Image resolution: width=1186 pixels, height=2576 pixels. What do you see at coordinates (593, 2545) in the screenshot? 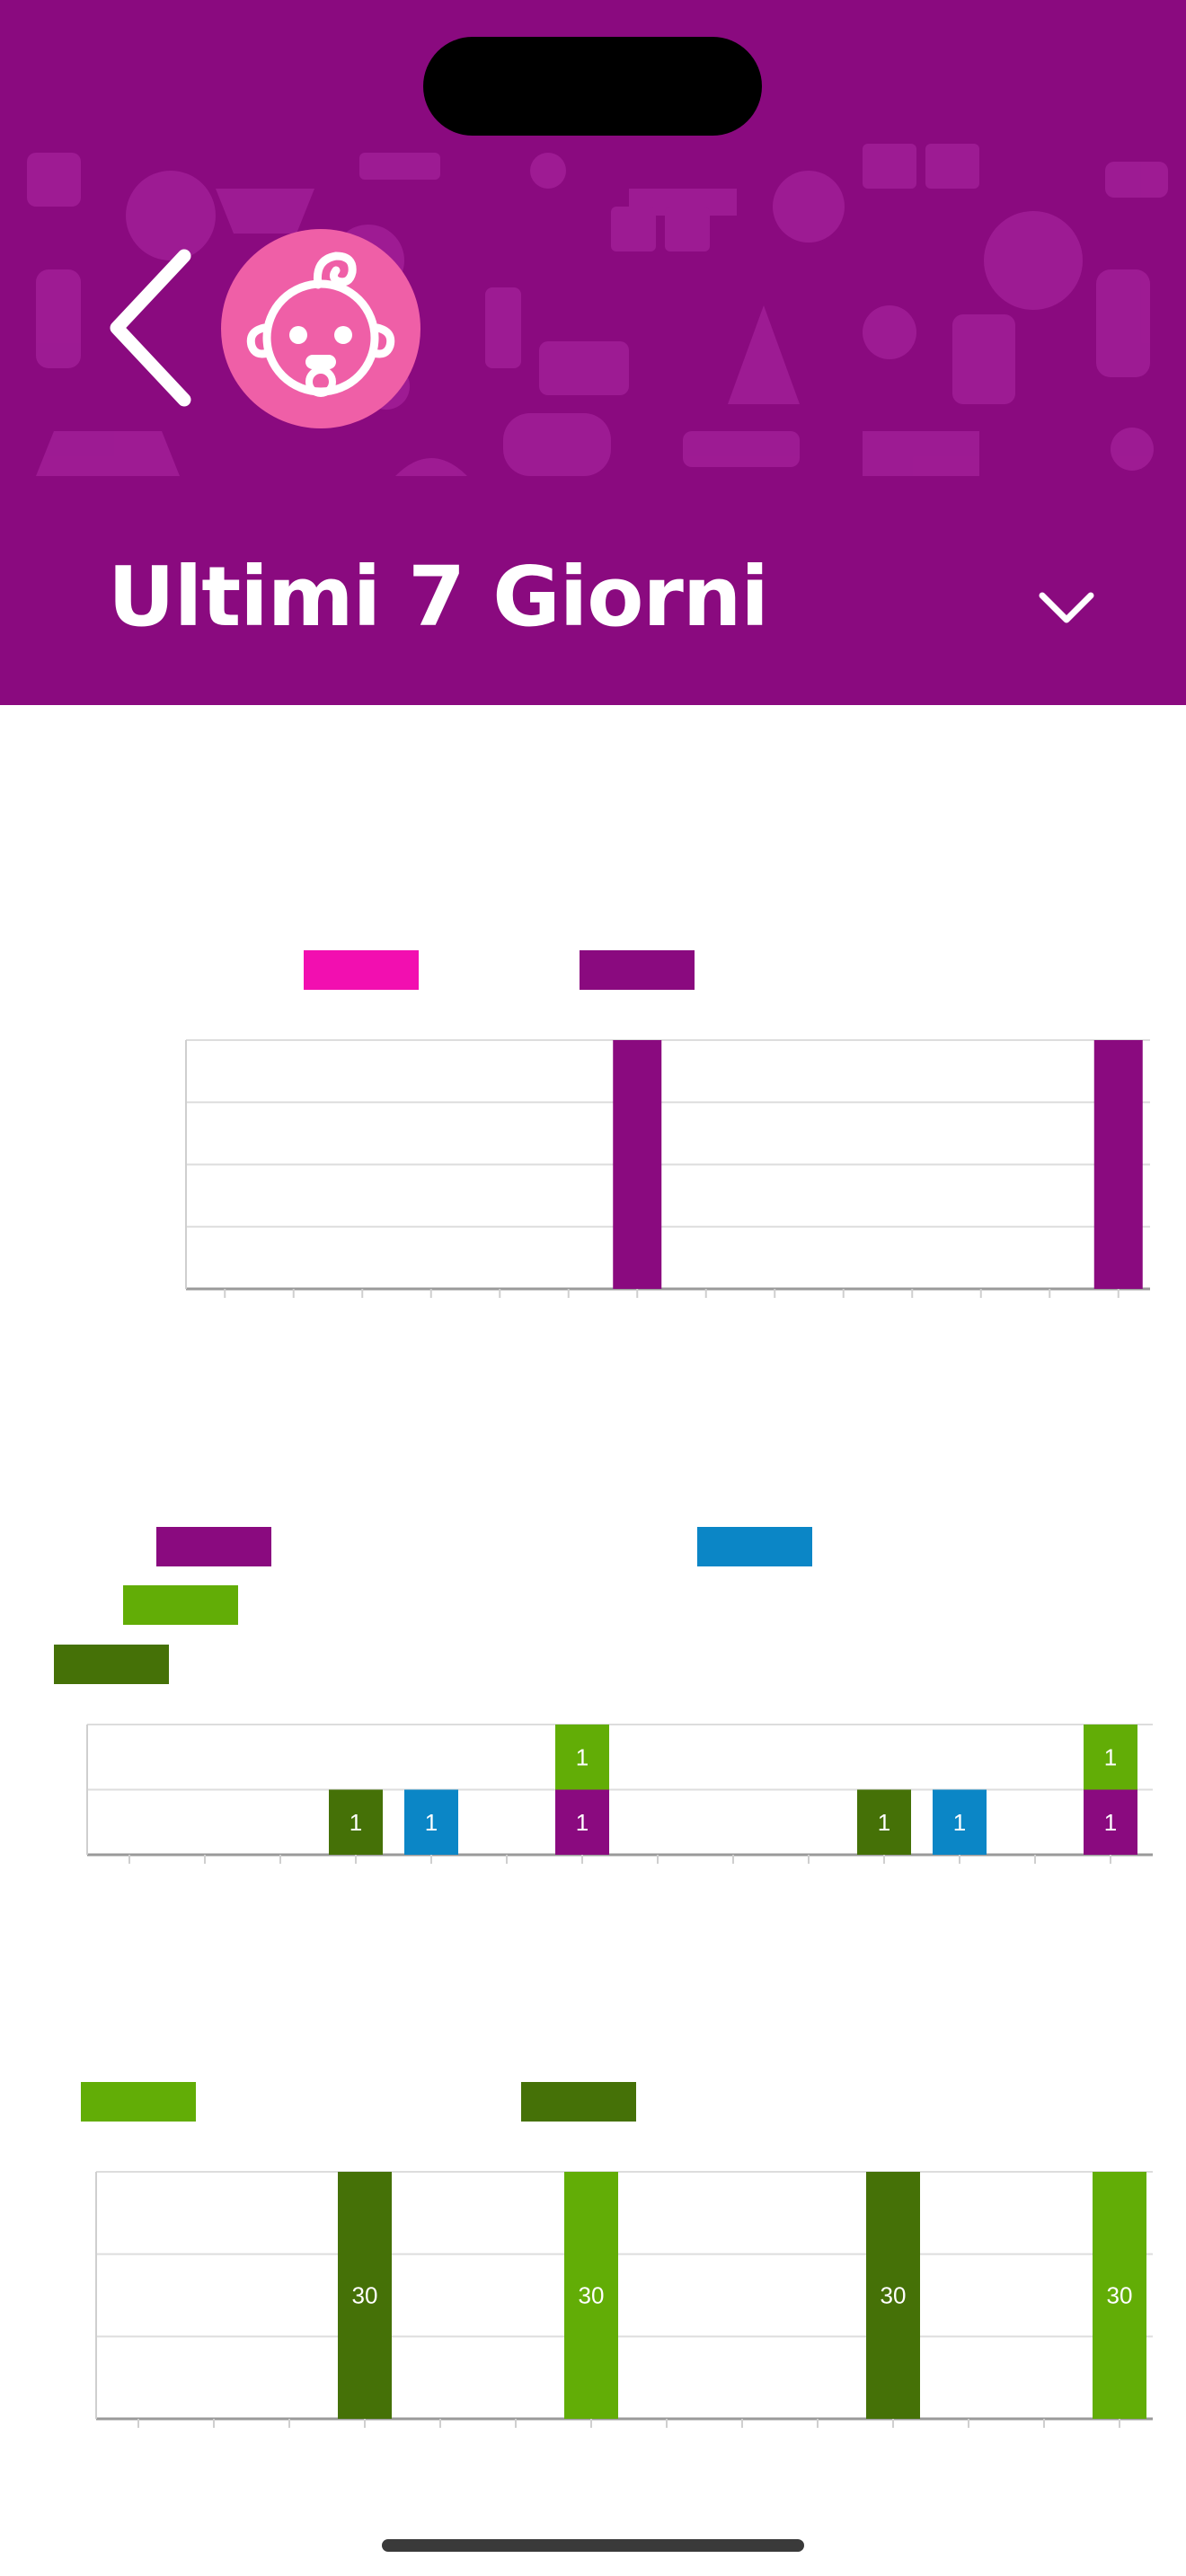
I see `home-indicator` at bounding box center [593, 2545].